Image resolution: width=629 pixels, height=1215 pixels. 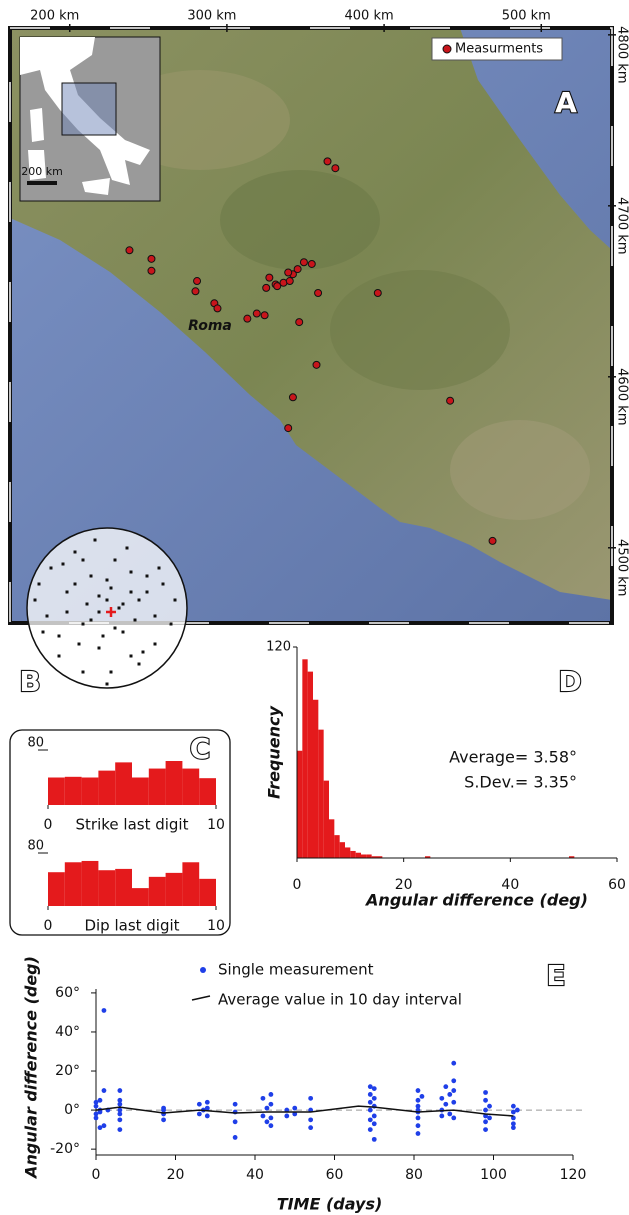 I want to click on relief, so click(x=420, y=330).